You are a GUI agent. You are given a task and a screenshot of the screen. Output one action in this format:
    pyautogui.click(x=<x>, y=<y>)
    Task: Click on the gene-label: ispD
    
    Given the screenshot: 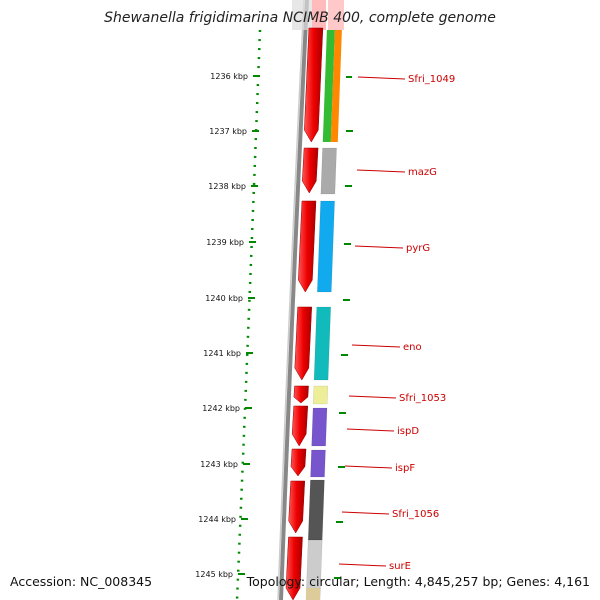 What is the action you would take?
    pyautogui.click(x=408, y=431)
    